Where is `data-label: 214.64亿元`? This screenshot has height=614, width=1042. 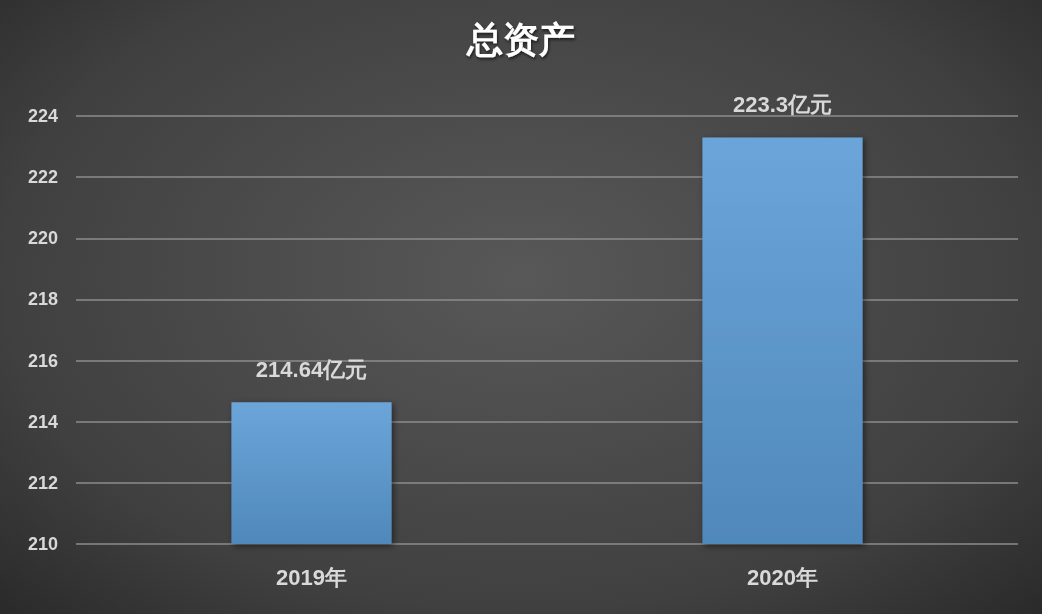
data-label: 214.64亿元 is located at coordinates (311, 369).